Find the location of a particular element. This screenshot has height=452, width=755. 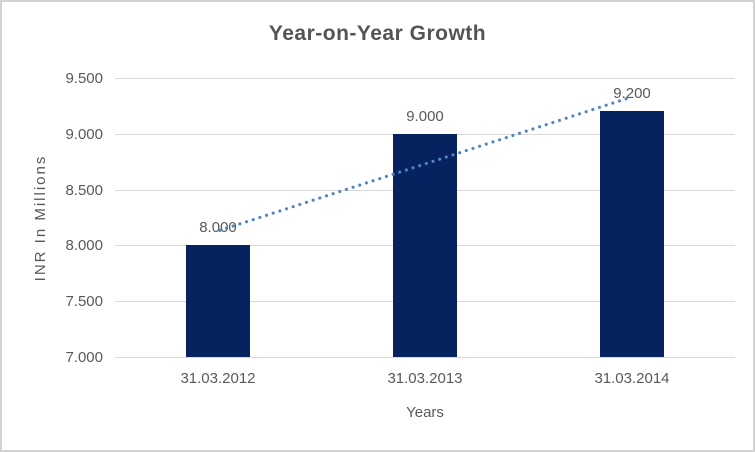

bar-value-label: 9.200 is located at coordinates (632, 93).